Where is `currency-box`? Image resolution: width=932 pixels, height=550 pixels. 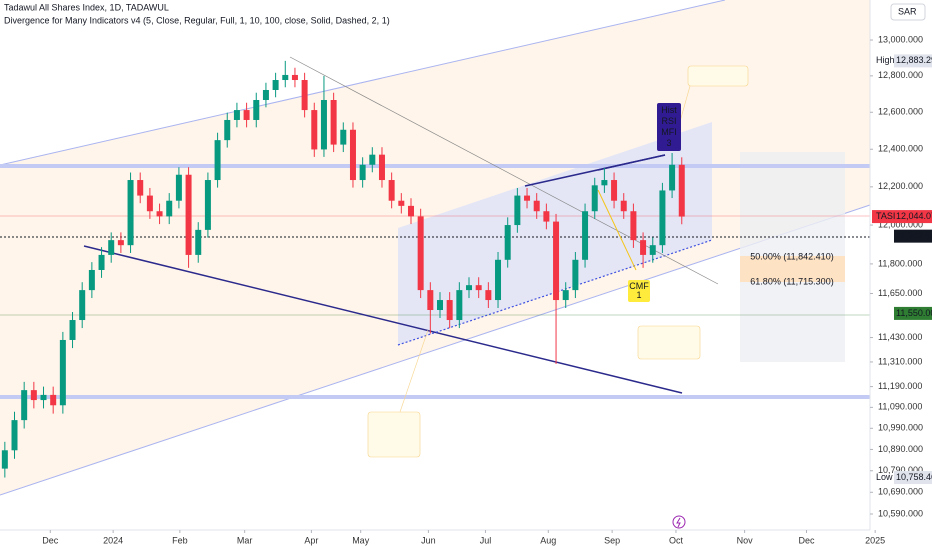
currency-box is located at coordinates (908, 12).